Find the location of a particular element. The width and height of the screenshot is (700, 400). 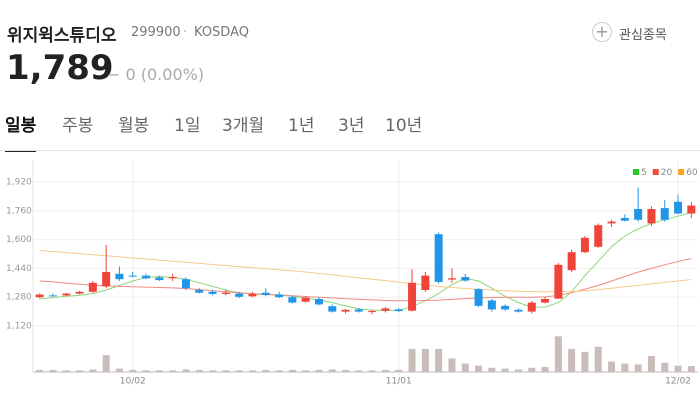

legend-swatch is located at coordinates (681, 172).